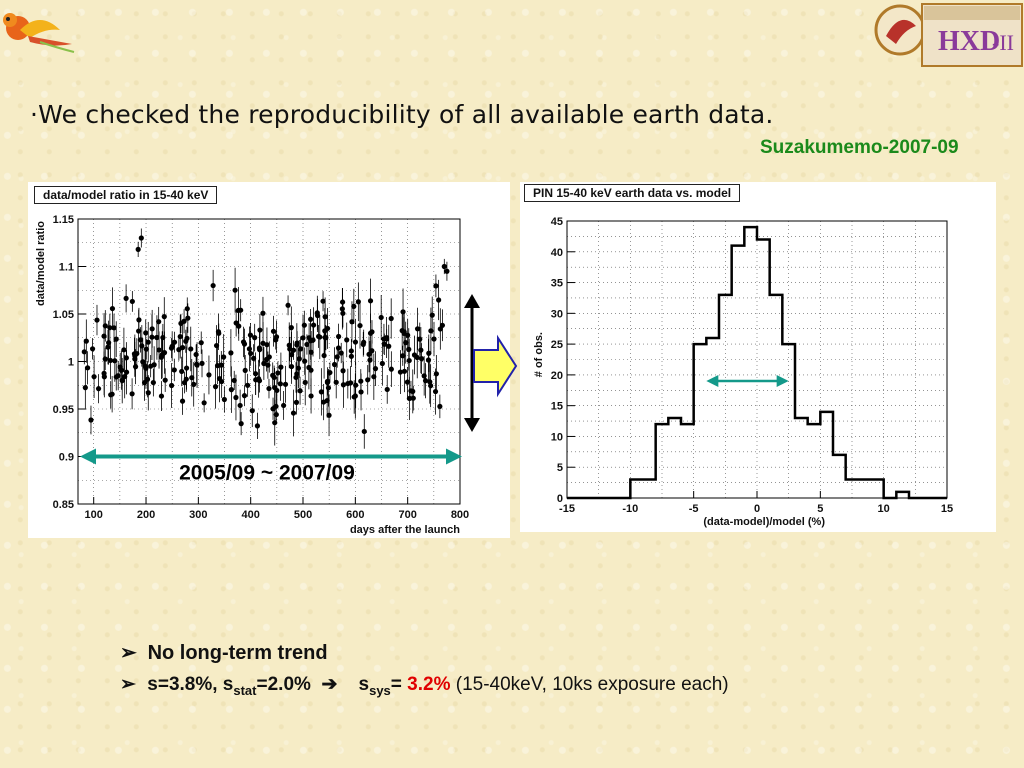  Describe the element at coordinates (948, 38) in the screenshot. I see `hxd-logo: HXD -II` at that location.